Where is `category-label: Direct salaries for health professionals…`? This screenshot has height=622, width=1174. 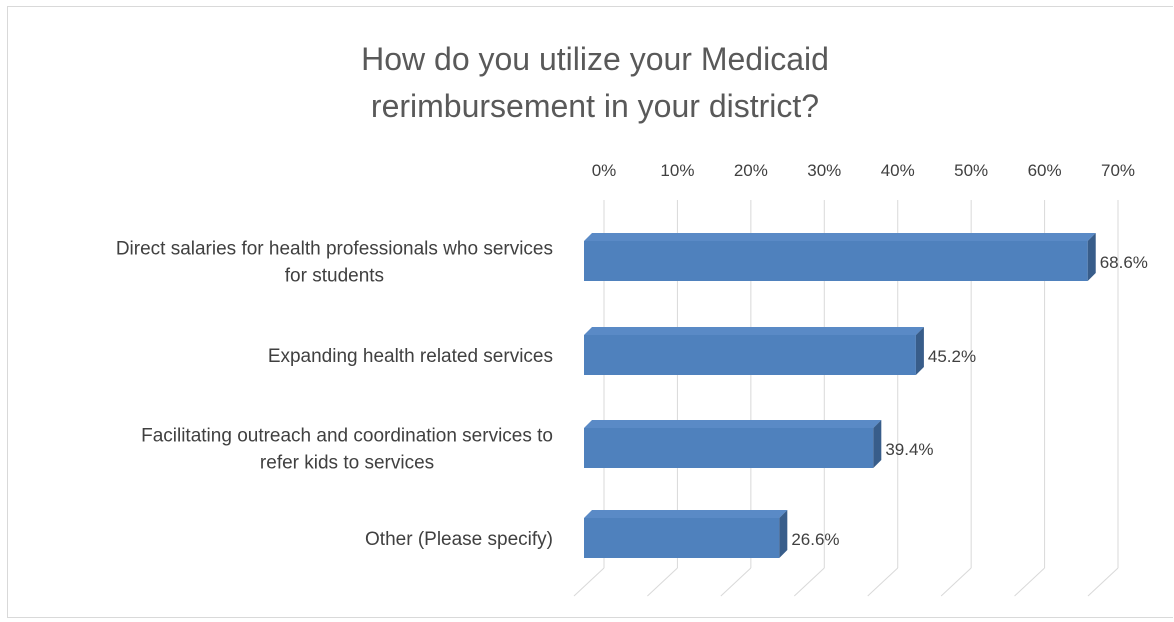
category-label: Direct salaries for health professionals… is located at coordinates (334, 249).